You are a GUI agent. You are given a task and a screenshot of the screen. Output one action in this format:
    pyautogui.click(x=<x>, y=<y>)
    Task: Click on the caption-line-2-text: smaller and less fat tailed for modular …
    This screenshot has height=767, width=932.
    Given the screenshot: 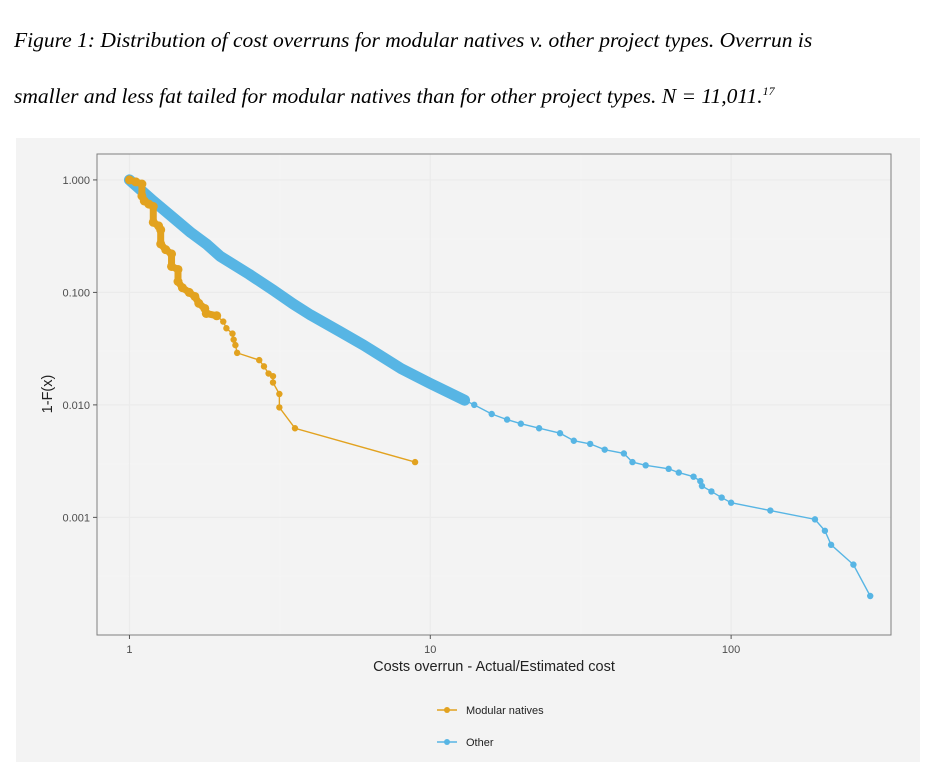 What is the action you would take?
    pyautogui.click(x=388, y=96)
    